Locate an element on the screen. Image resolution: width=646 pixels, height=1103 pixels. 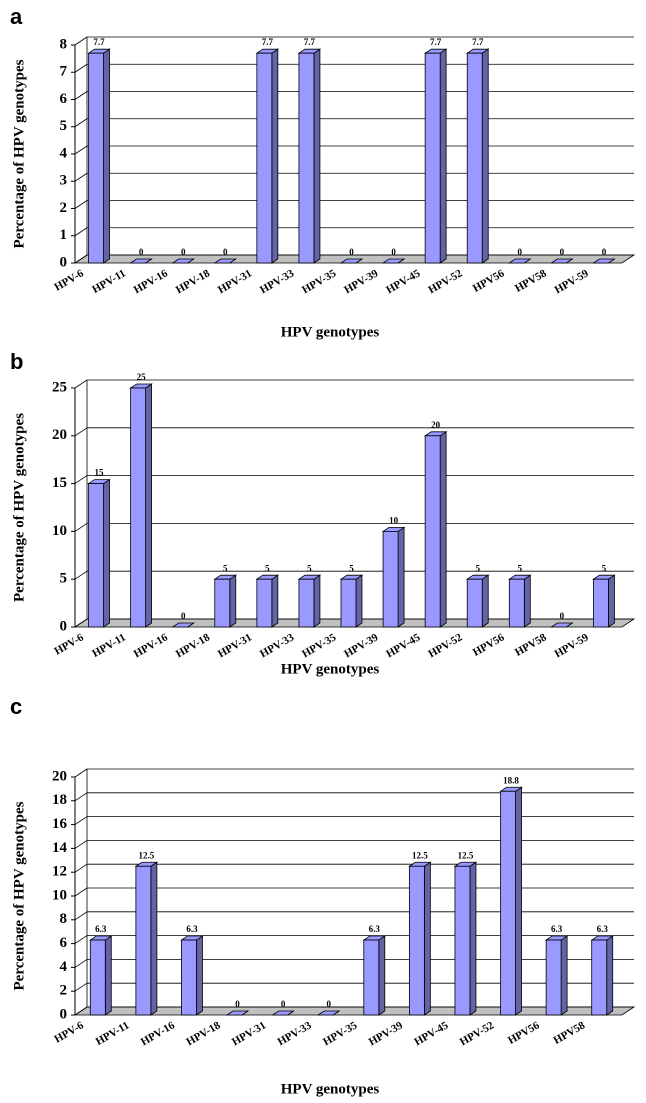
value-label: 5 is located at coordinates (520, 568).